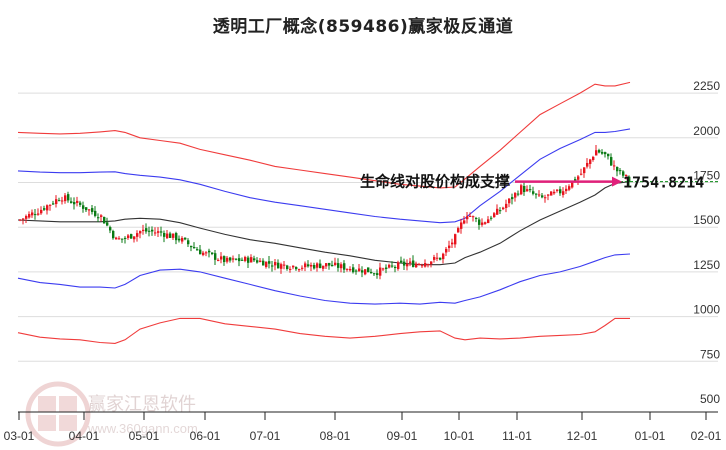 The height and width of the screenshot is (450, 726). Describe the element at coordinates (142, 428) in the screenshot. I see `watermark-url: www.360gann.com` at that location.